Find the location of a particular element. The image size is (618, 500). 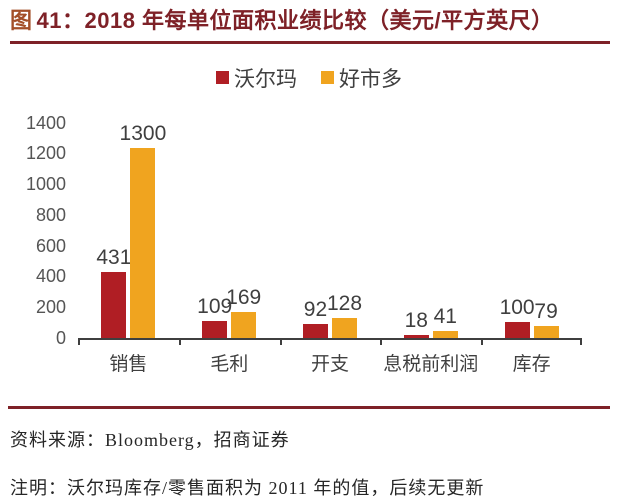

bar-column: 79 is located at coordinates (546, 230).